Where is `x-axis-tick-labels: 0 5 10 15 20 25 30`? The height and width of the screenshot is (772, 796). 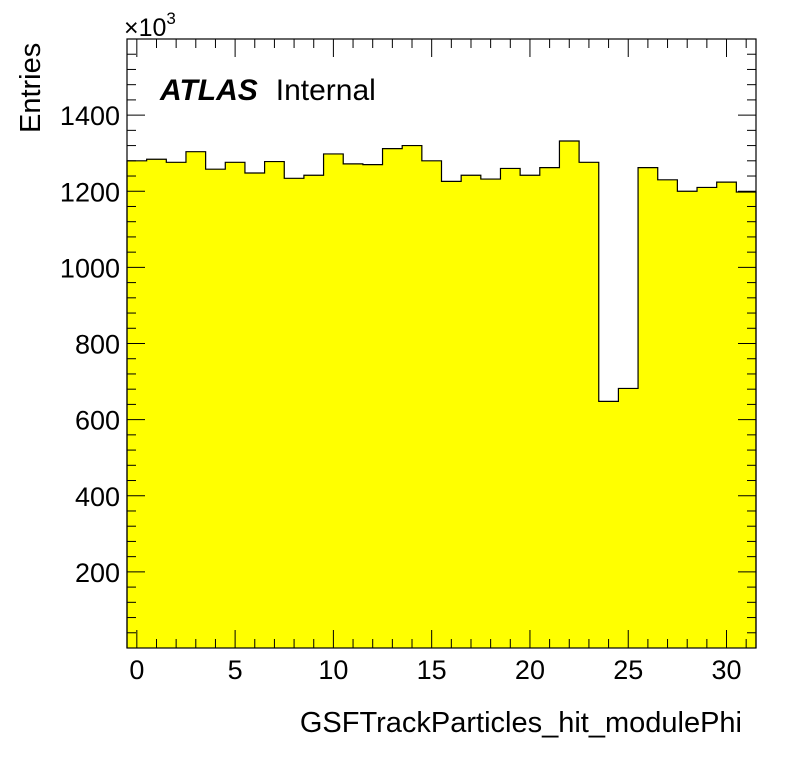
x-axis-tick-labels: 0 5 10 15 20 25 30 is located at coordinates (435, 670).